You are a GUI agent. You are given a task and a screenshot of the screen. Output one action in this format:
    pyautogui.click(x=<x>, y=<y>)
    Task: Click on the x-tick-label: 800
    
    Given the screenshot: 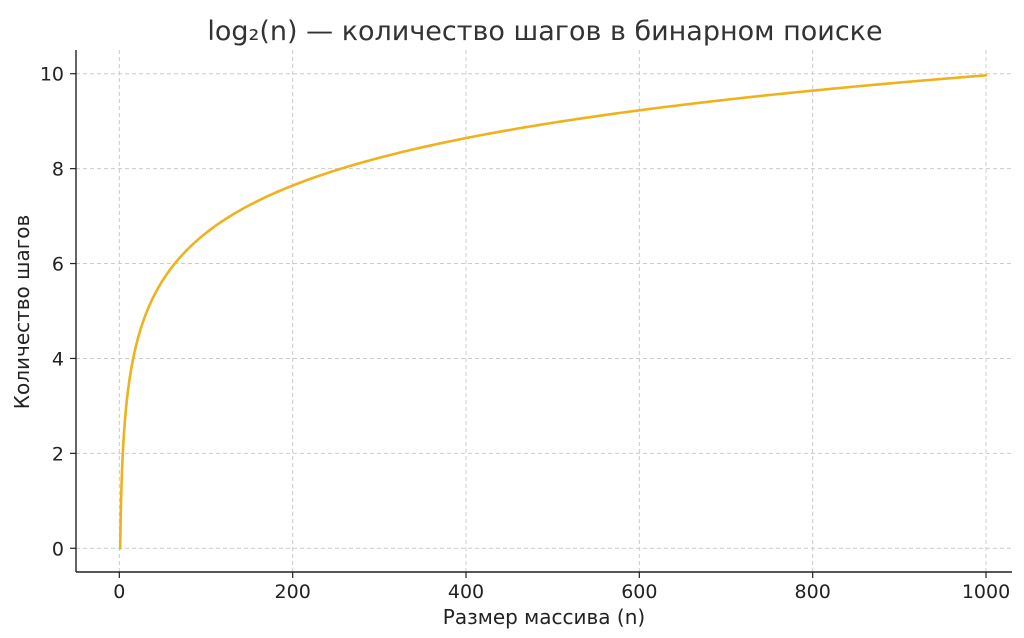 What is the action you would take?
    pyautogui.click(x=813, y=592)
    